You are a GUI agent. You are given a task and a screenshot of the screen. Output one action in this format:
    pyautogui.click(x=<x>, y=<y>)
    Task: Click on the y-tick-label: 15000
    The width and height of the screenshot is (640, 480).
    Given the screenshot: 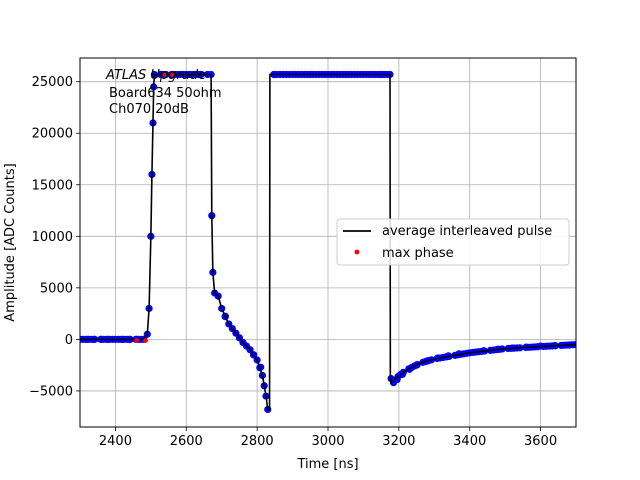 What is the action you would take?
    pyautogui.click(x=52, y=185)
    